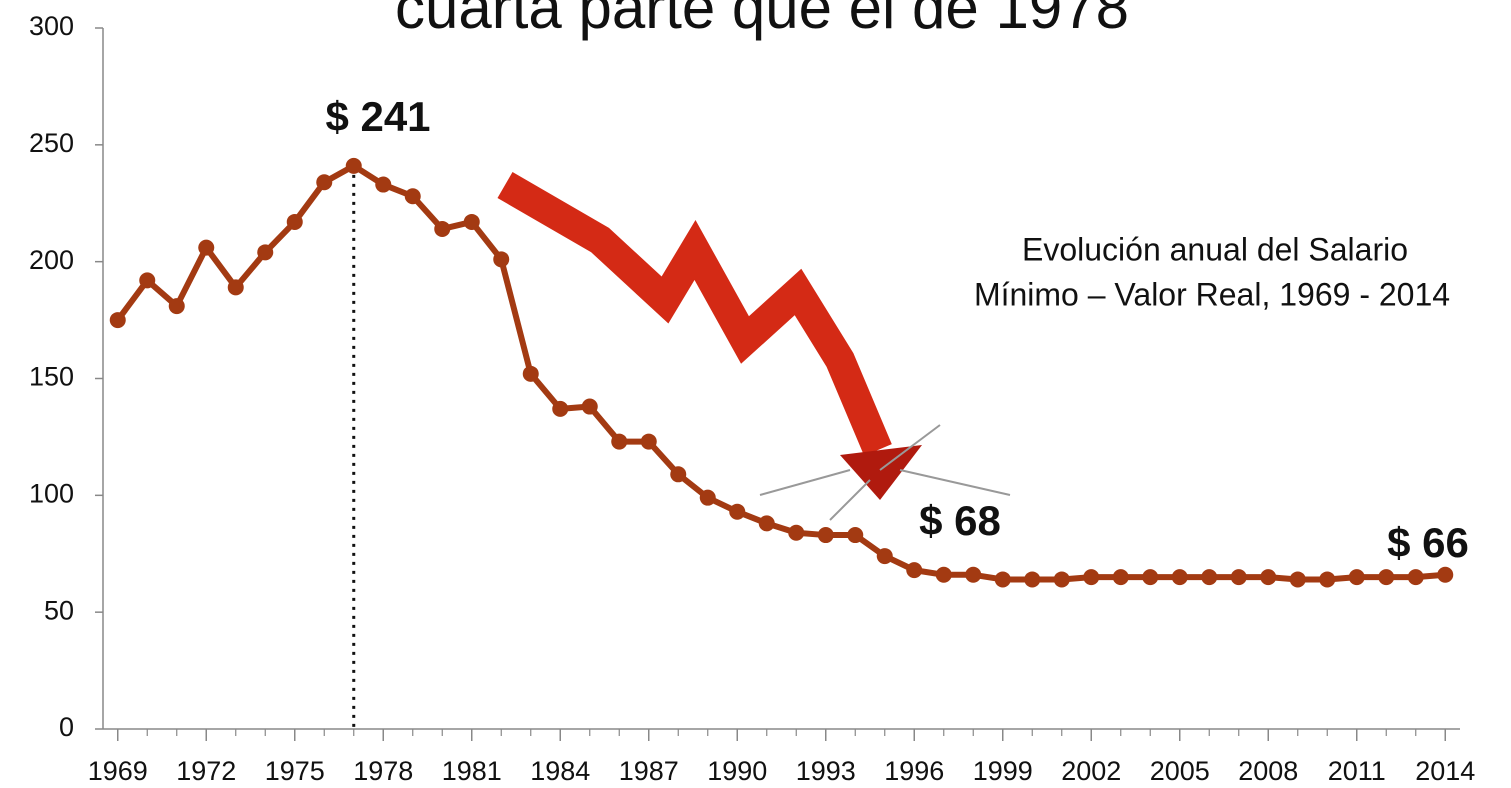 This screenshot has width=1511, height=788. What do you see at coordinates (51, 260) in the screenshot?
I see `y-tick-label: 200` at bounding box center [51, 260].